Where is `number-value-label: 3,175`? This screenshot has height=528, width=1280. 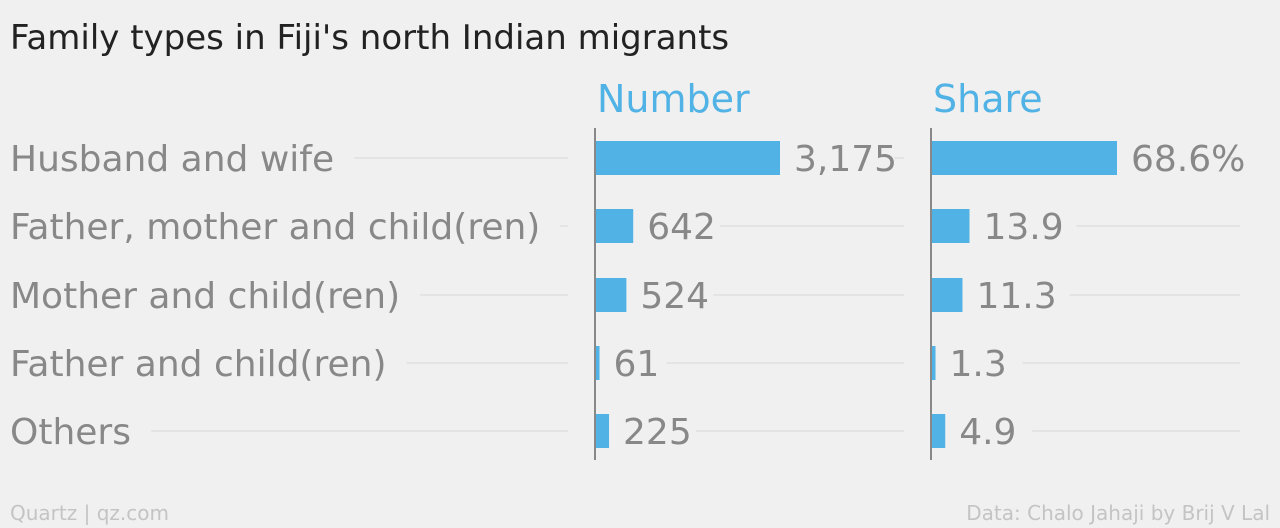 number-value-label: 3,175 is located at coordinates (845, 159).